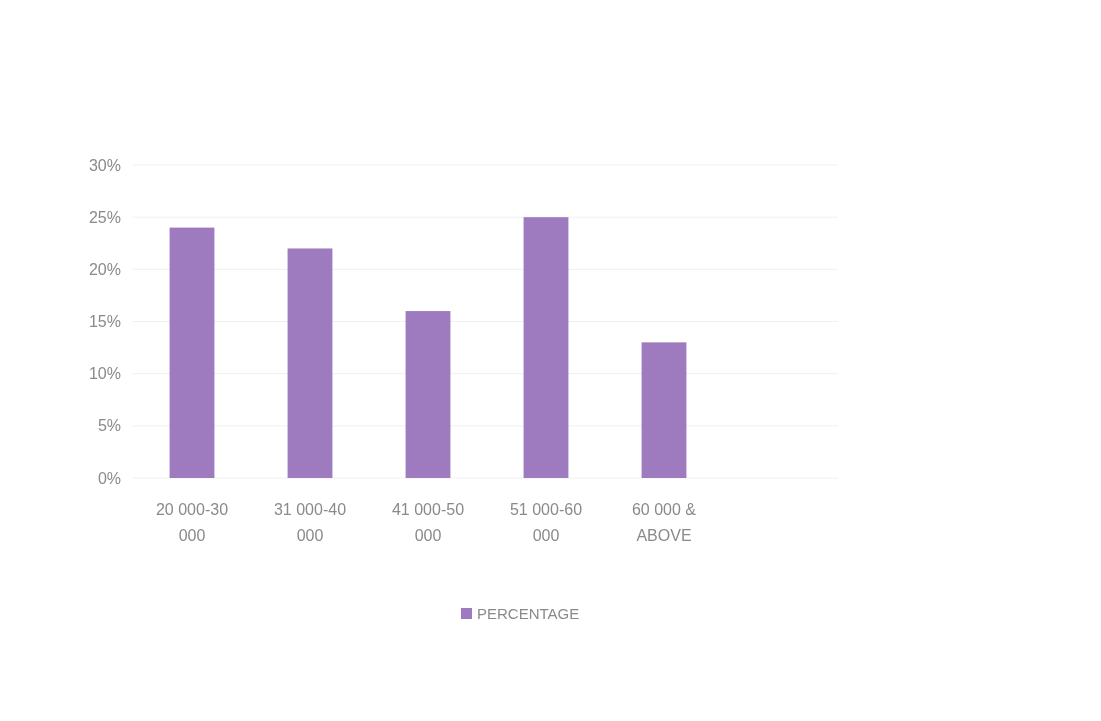  What do you see at coordinates (109, 478) in the screenshot?
I see `y-tick-label: 0%` at bounding box center [109, 478].